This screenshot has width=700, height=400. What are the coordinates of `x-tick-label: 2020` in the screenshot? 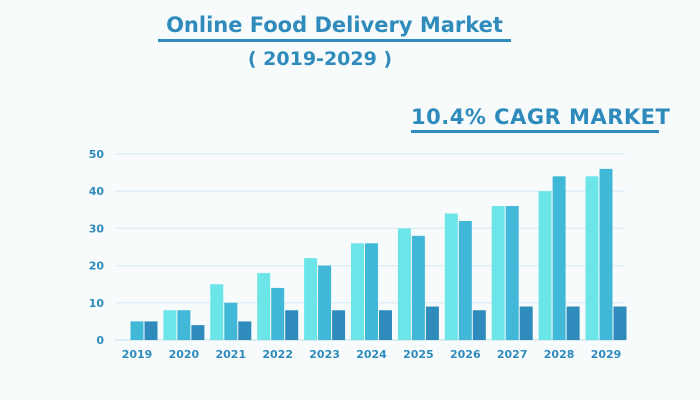 It's located at (184, 354).